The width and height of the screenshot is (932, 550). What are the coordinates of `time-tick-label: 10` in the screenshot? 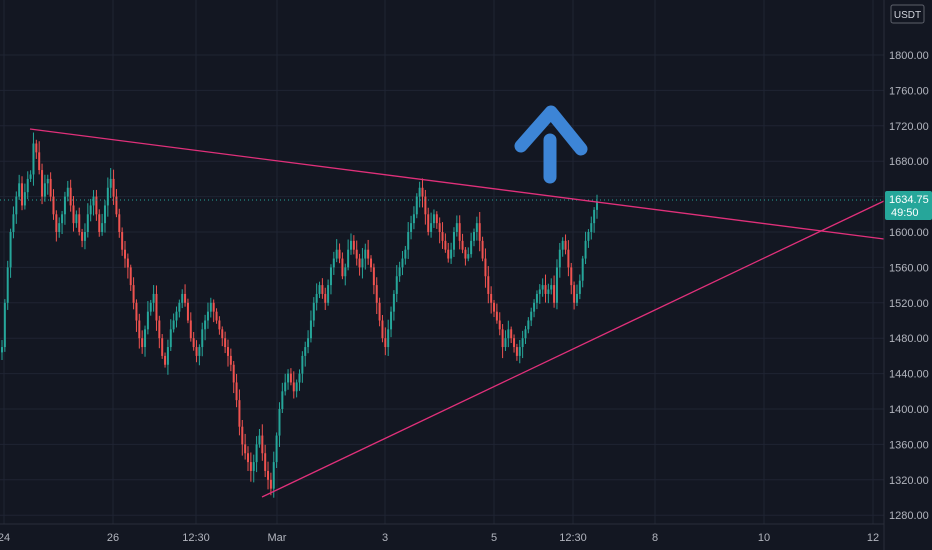 It's located at (764, 538).